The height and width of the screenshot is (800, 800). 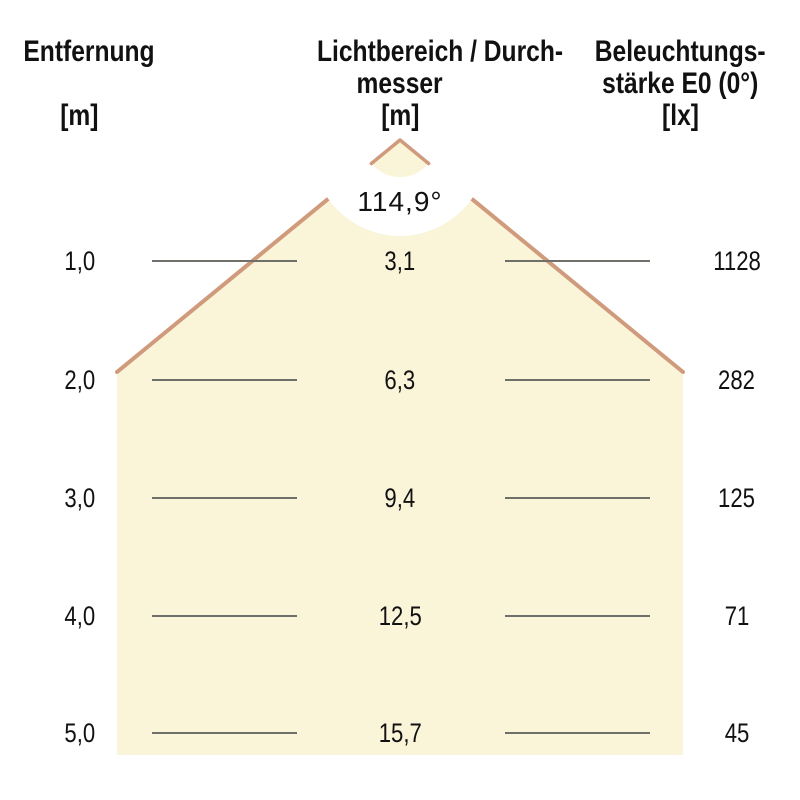 I want to click on distance-value: 3,0, so click(x=80, y=498).